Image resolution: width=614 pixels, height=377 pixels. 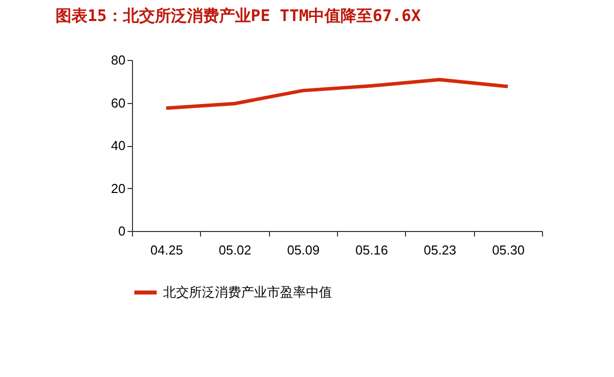 What do you see at coordinates (118, 60) in the screenshot?
I see `y-tick-label: 80` at bounding box center [118, 60].